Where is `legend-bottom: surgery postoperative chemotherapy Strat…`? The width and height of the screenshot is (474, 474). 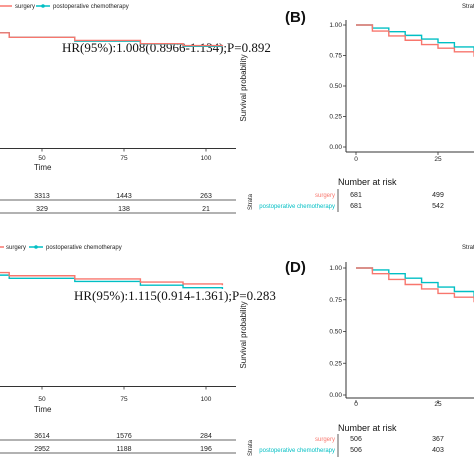
legend-bottom: surgery postoperative chemotherapy Strat… is located at coordinates (237, 248).